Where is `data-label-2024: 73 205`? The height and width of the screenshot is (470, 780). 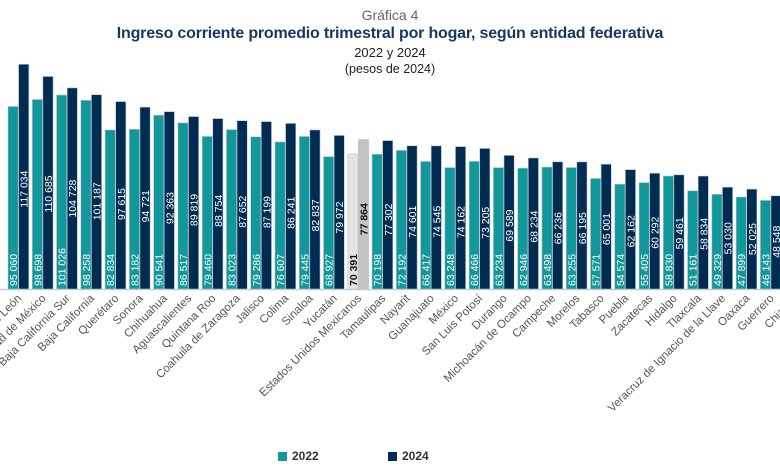 data-label-2024: 73 205 is located at coordinates (486, 223).